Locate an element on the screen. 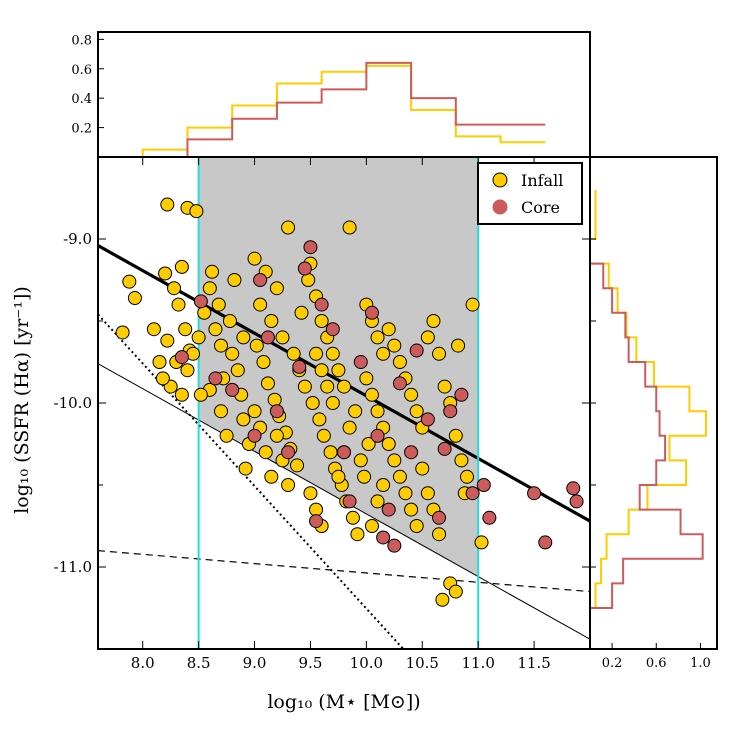  core-top-histogram-step is located at coordinates (322, 109).